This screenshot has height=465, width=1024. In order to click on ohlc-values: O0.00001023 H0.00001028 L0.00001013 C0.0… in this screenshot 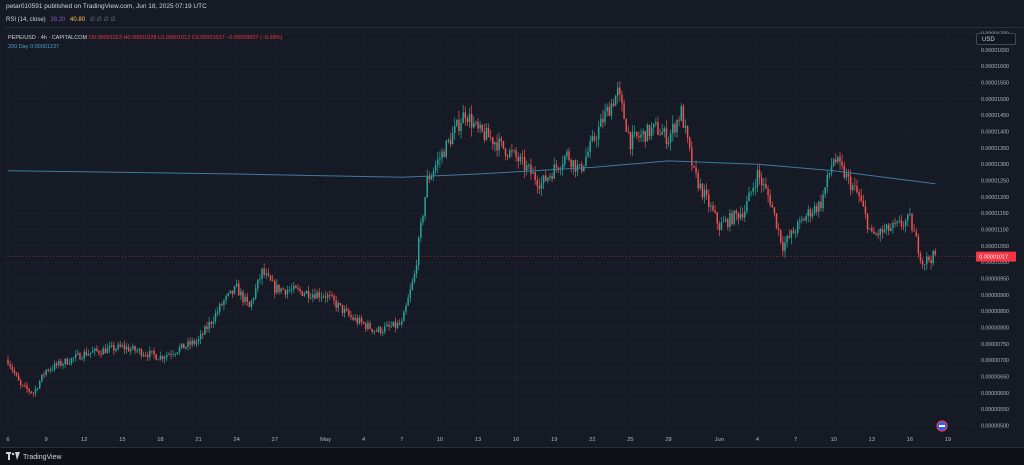, I will do `click(185, 38)`.